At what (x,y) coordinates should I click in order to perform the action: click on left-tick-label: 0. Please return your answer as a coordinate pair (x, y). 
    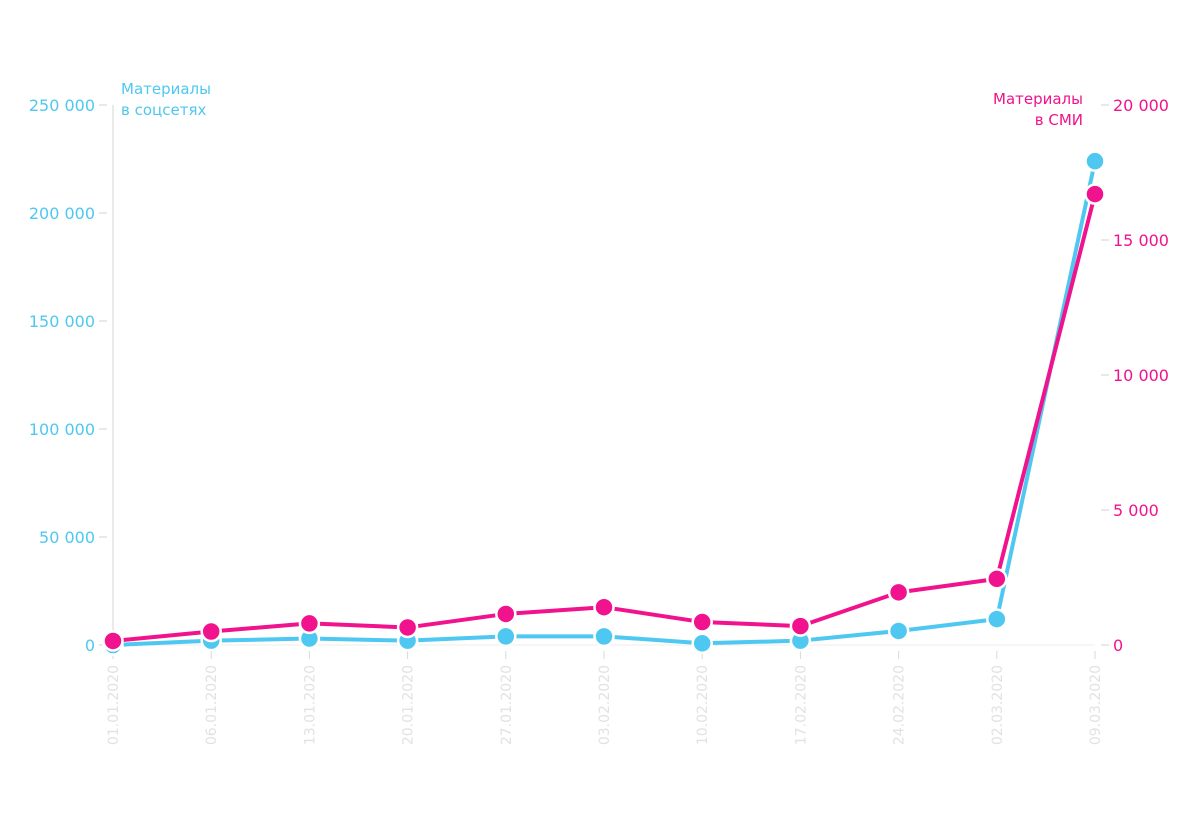
    Looking at the image, I should click on (90, 645).